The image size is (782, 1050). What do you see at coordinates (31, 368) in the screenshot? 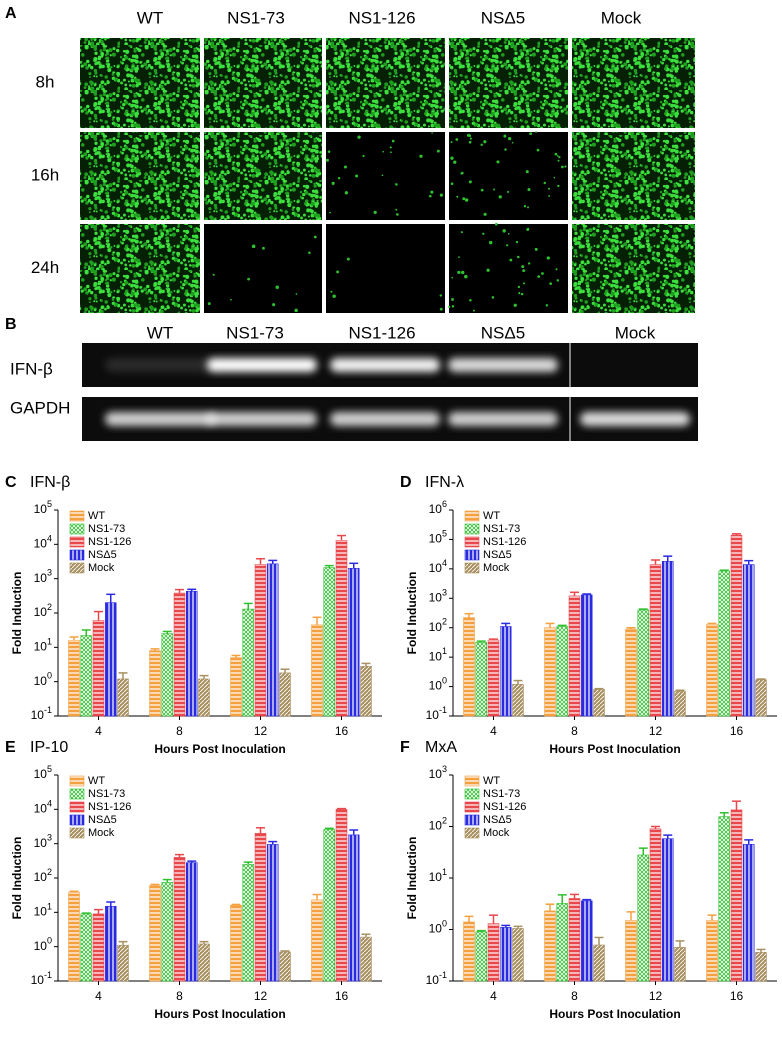
I see `row-label: IFN-β` at bounding box center [31, 368].